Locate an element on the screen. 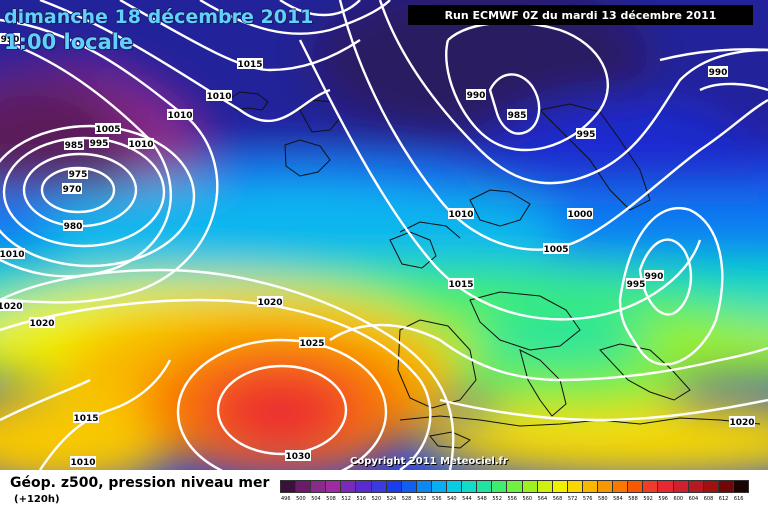 This screenshot has width=768, height=512. scale-level-label: 496 is located at coordinates (286, 499).